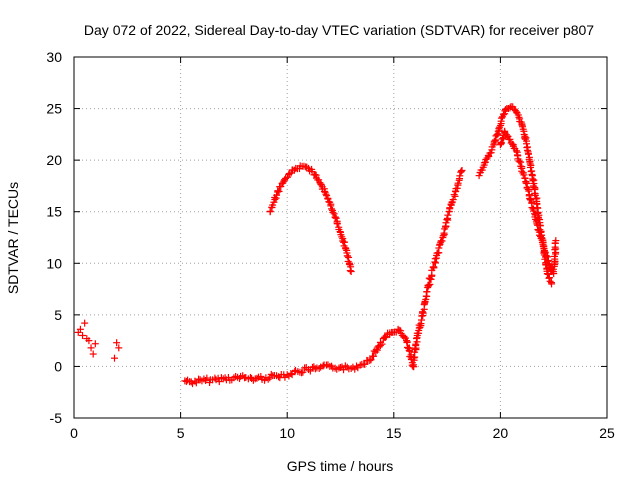 Image resolution: width=640 pixels, height=480 pixels. Describe the element at coordinates (58, 315) in the screenshot. I see `y-tick-label: 5` at that location.